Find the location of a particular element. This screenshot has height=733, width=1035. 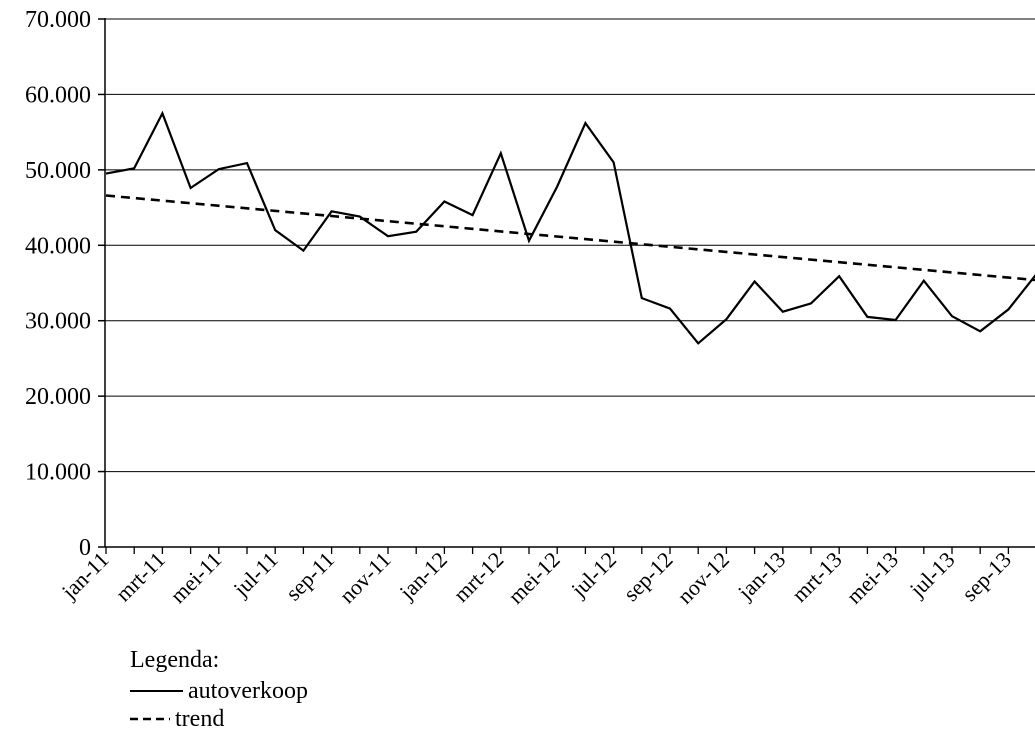

y-tick-label: 0 is located at coordinates (85, 548).